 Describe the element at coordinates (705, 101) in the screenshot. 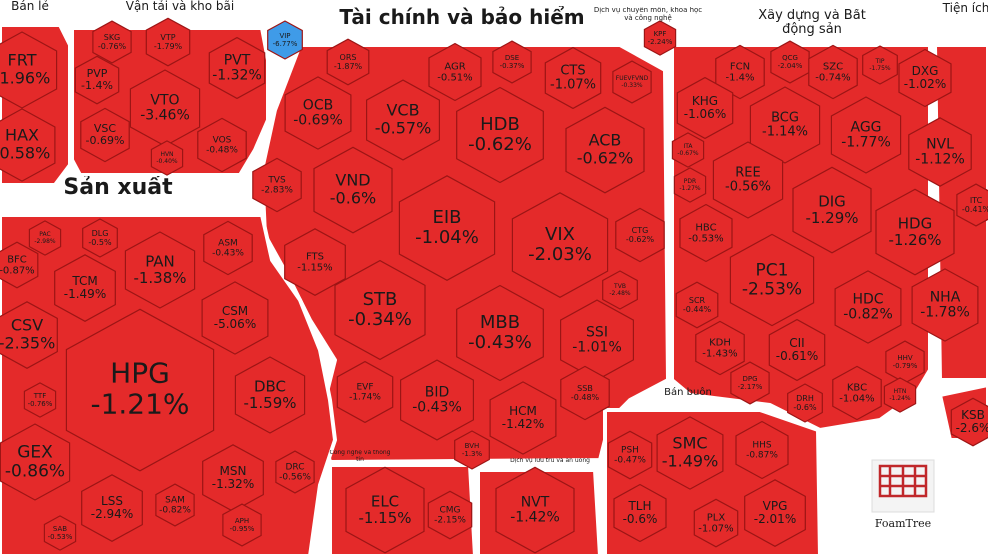

I see `cell-label: KHG` at that location.